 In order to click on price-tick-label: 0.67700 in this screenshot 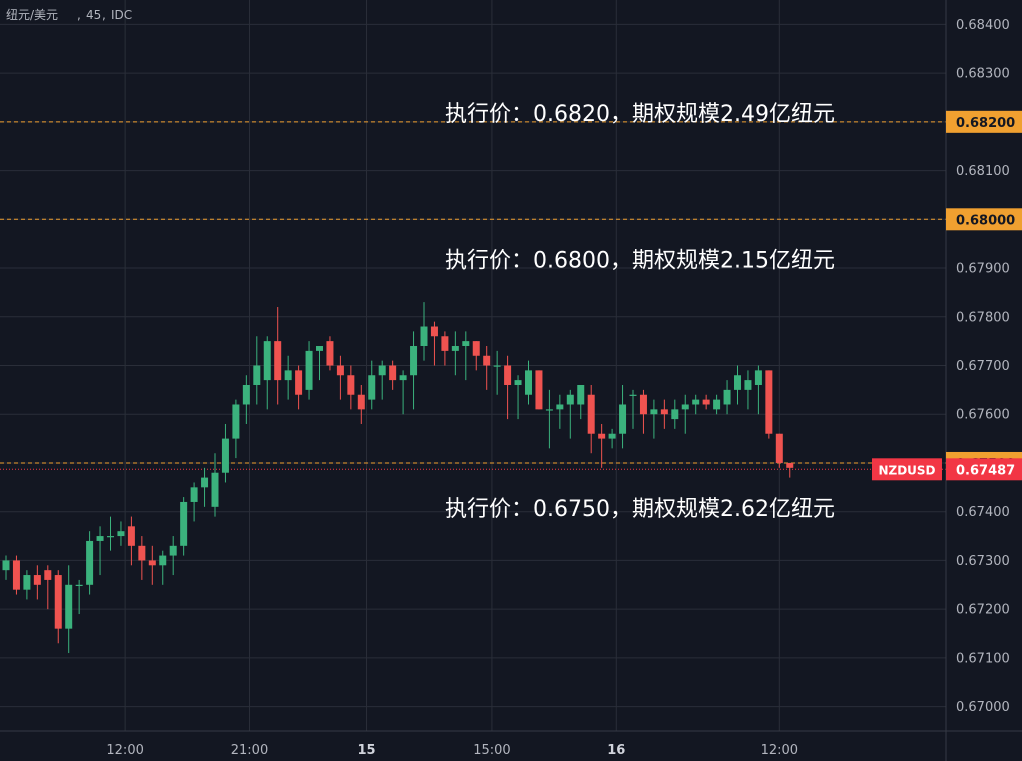, I will do `click(983, 366)`.